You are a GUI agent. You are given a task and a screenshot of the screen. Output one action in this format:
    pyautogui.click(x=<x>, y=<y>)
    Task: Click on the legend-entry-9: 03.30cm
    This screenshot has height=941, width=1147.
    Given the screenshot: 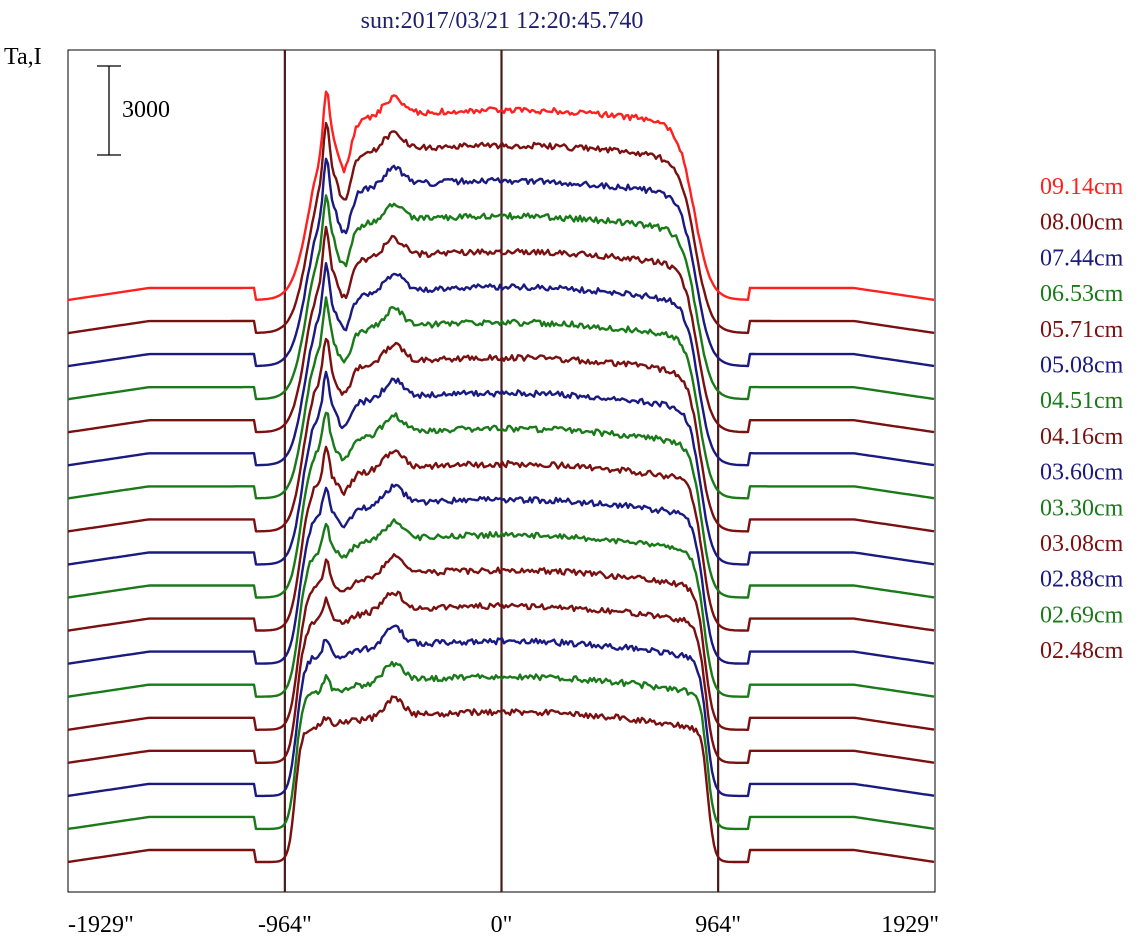 What is the action you would take?
    pyautogui.click(x=1082, y=508)
    